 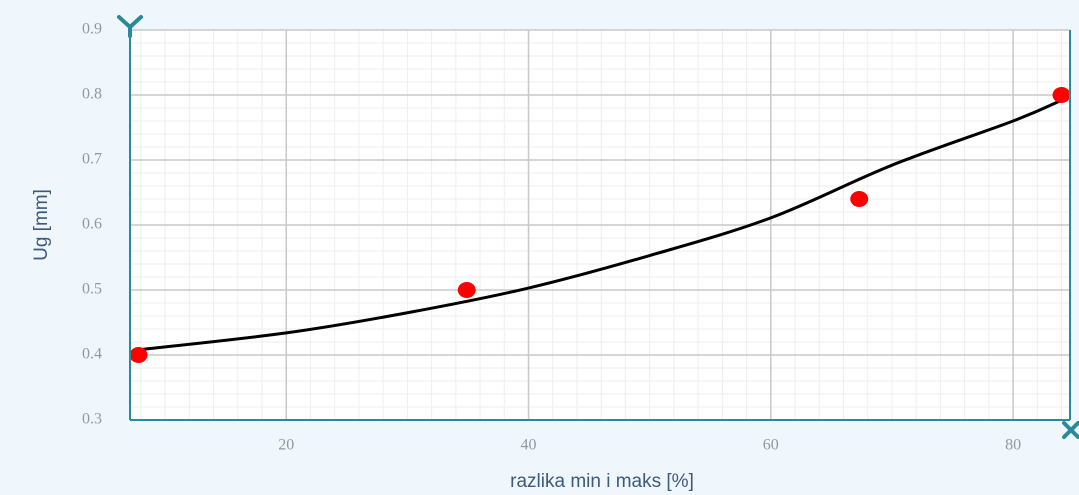 I want to click on x-tick-label: 60, so click(x=771, y=445).